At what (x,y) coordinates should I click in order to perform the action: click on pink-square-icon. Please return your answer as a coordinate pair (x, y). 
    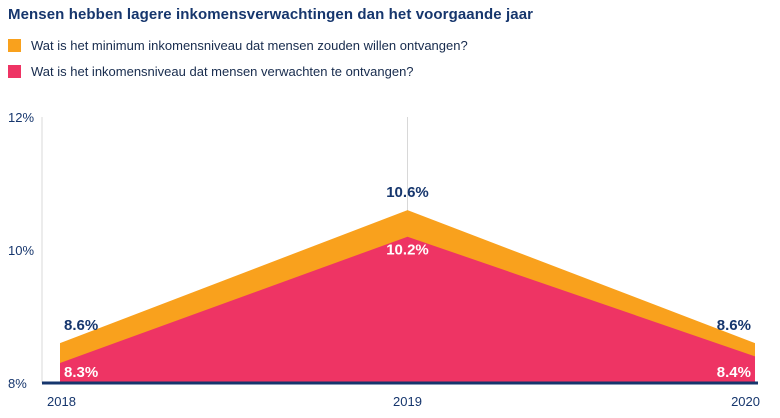
    Looking at the image, I should click on (14, 71).